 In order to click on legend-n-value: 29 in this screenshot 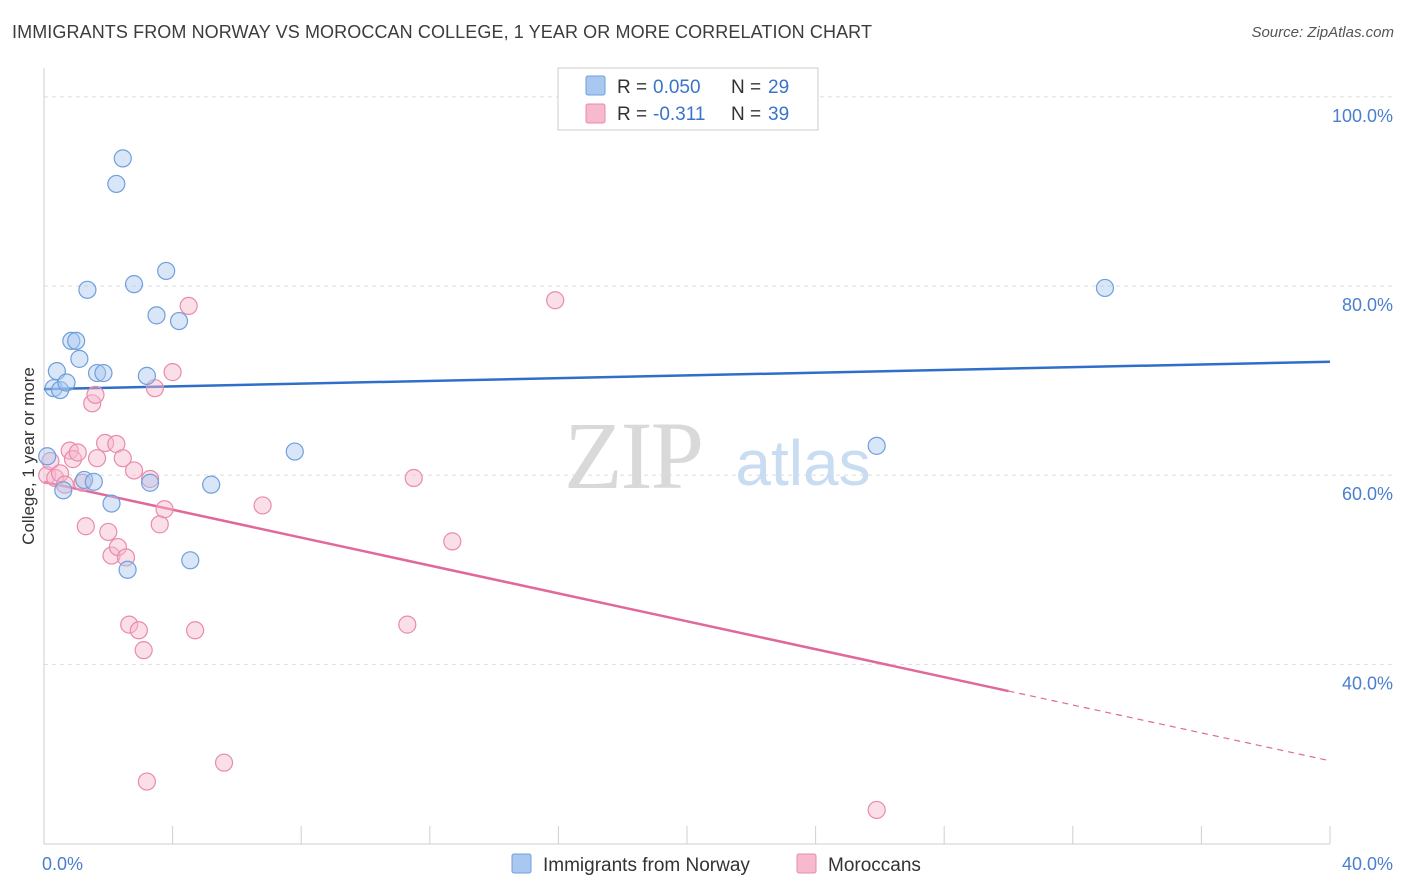, I will do `click(778, 87)`.